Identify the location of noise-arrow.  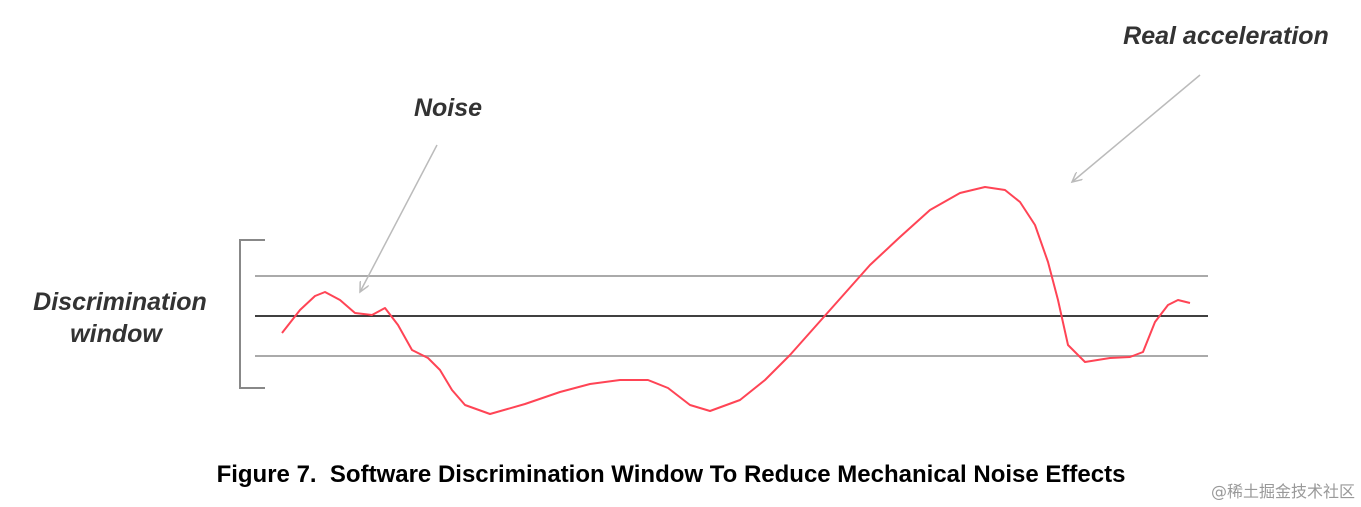
(399, 218).